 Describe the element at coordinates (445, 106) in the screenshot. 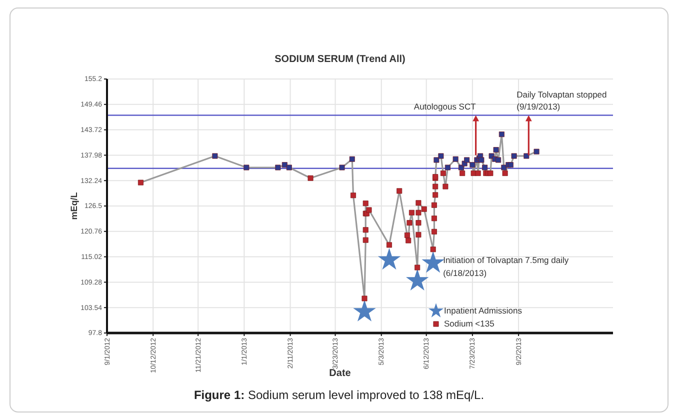

I see `annotation: Autologous SCT` at that location.